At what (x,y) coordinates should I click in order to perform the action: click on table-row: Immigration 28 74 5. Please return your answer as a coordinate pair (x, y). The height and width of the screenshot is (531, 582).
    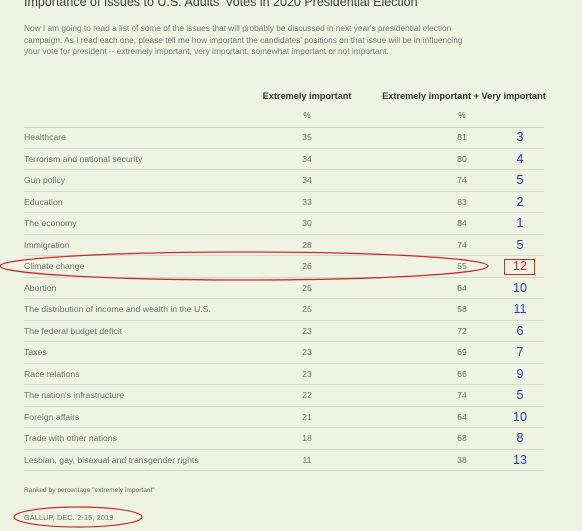
    Looking at the image, I should click on (284, 245).